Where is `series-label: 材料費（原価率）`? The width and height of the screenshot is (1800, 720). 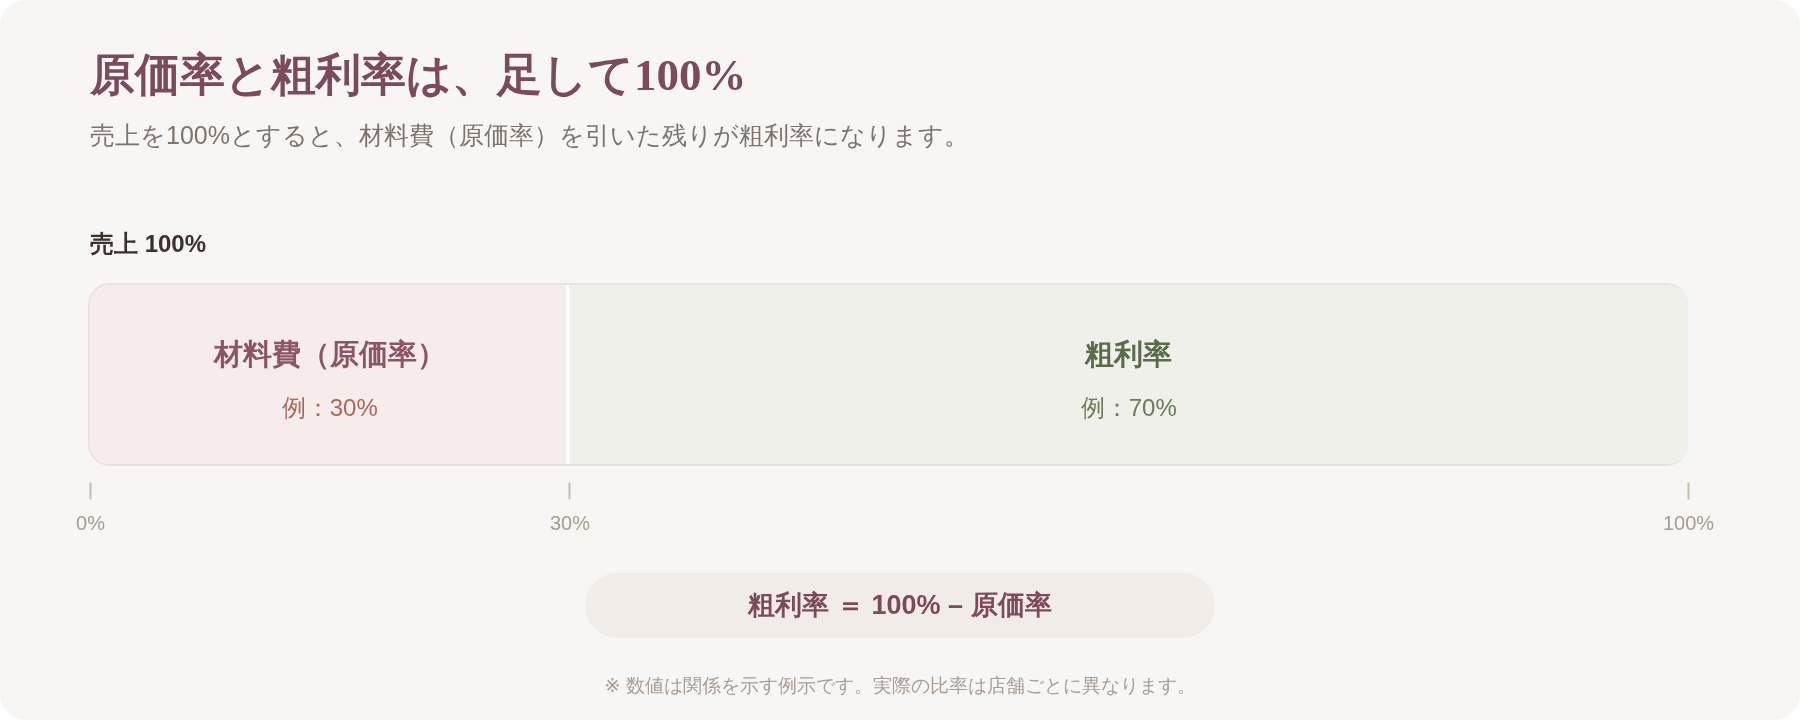
series-label: 材料費（原価率） is located at coordinates (328, 353).